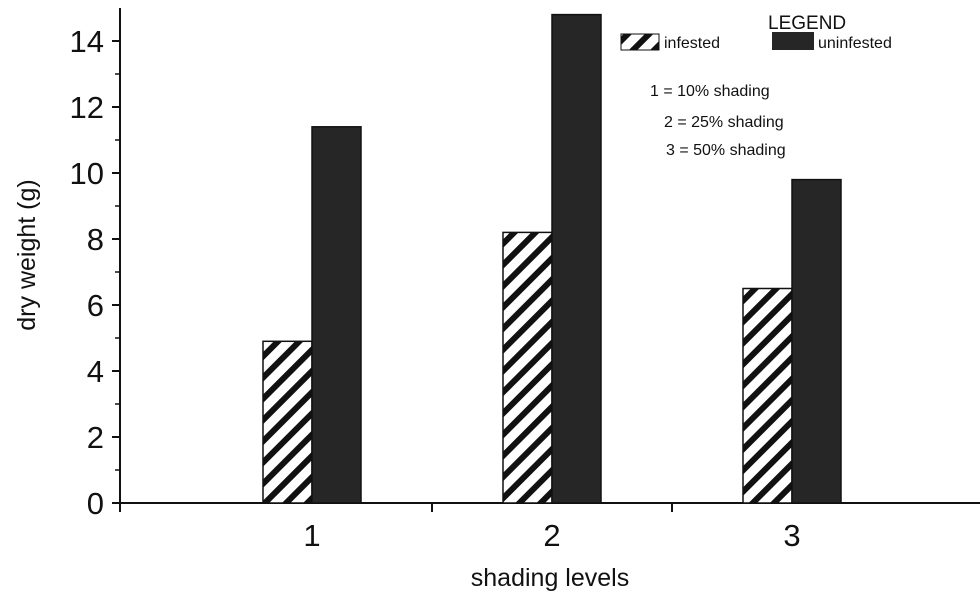 This screenshot has height=595, width=980. What do you see at coordinates (640, 42) in the screenshot?
I see `legend-swatch-infested` at bounding box center [640, 42].